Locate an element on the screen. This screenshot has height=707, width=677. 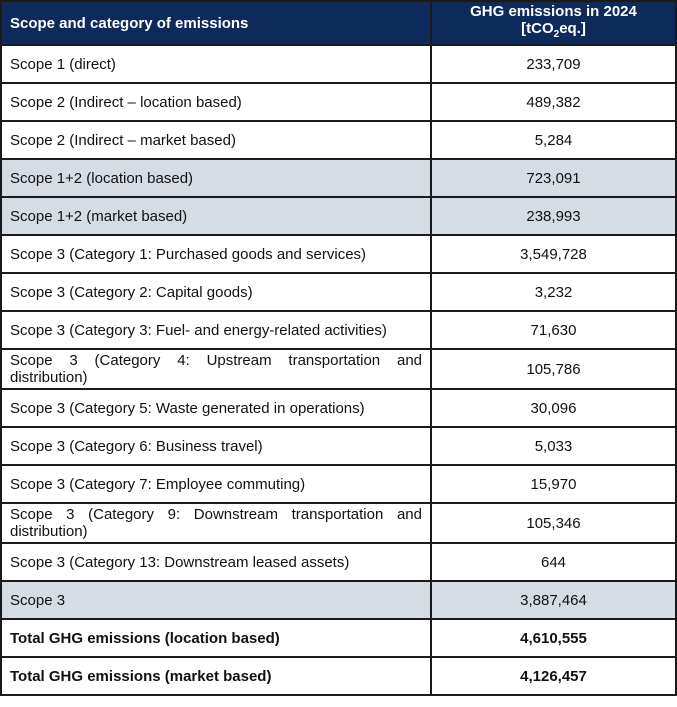
row-value: 644 is located at coordinates (553, 562).